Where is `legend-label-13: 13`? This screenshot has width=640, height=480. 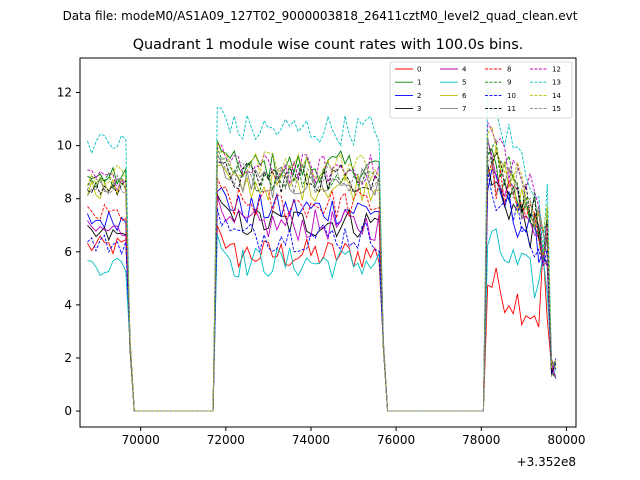 legend-label-13: 13 is located at coordinates (556, 83).